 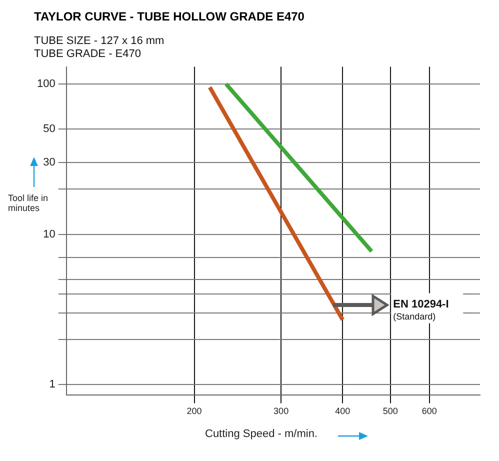 I want to click on x-tick-label: 600, so click(x=429, y=411).